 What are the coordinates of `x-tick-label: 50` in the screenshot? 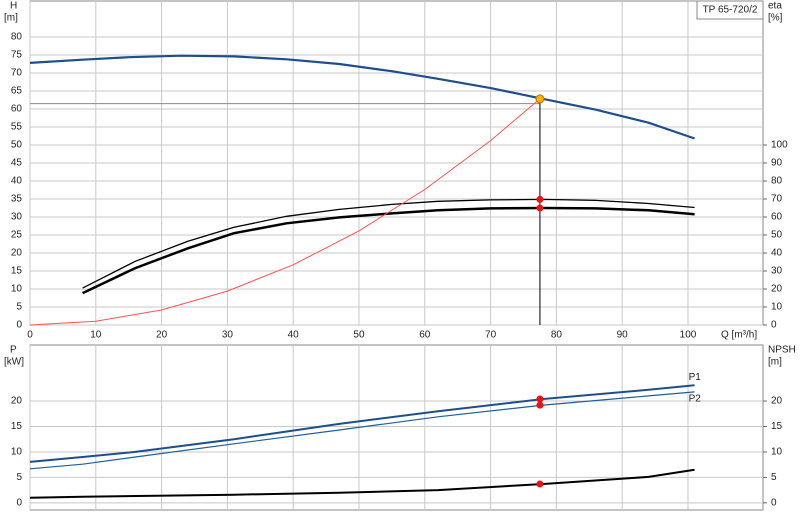 It's located at (359, 335).